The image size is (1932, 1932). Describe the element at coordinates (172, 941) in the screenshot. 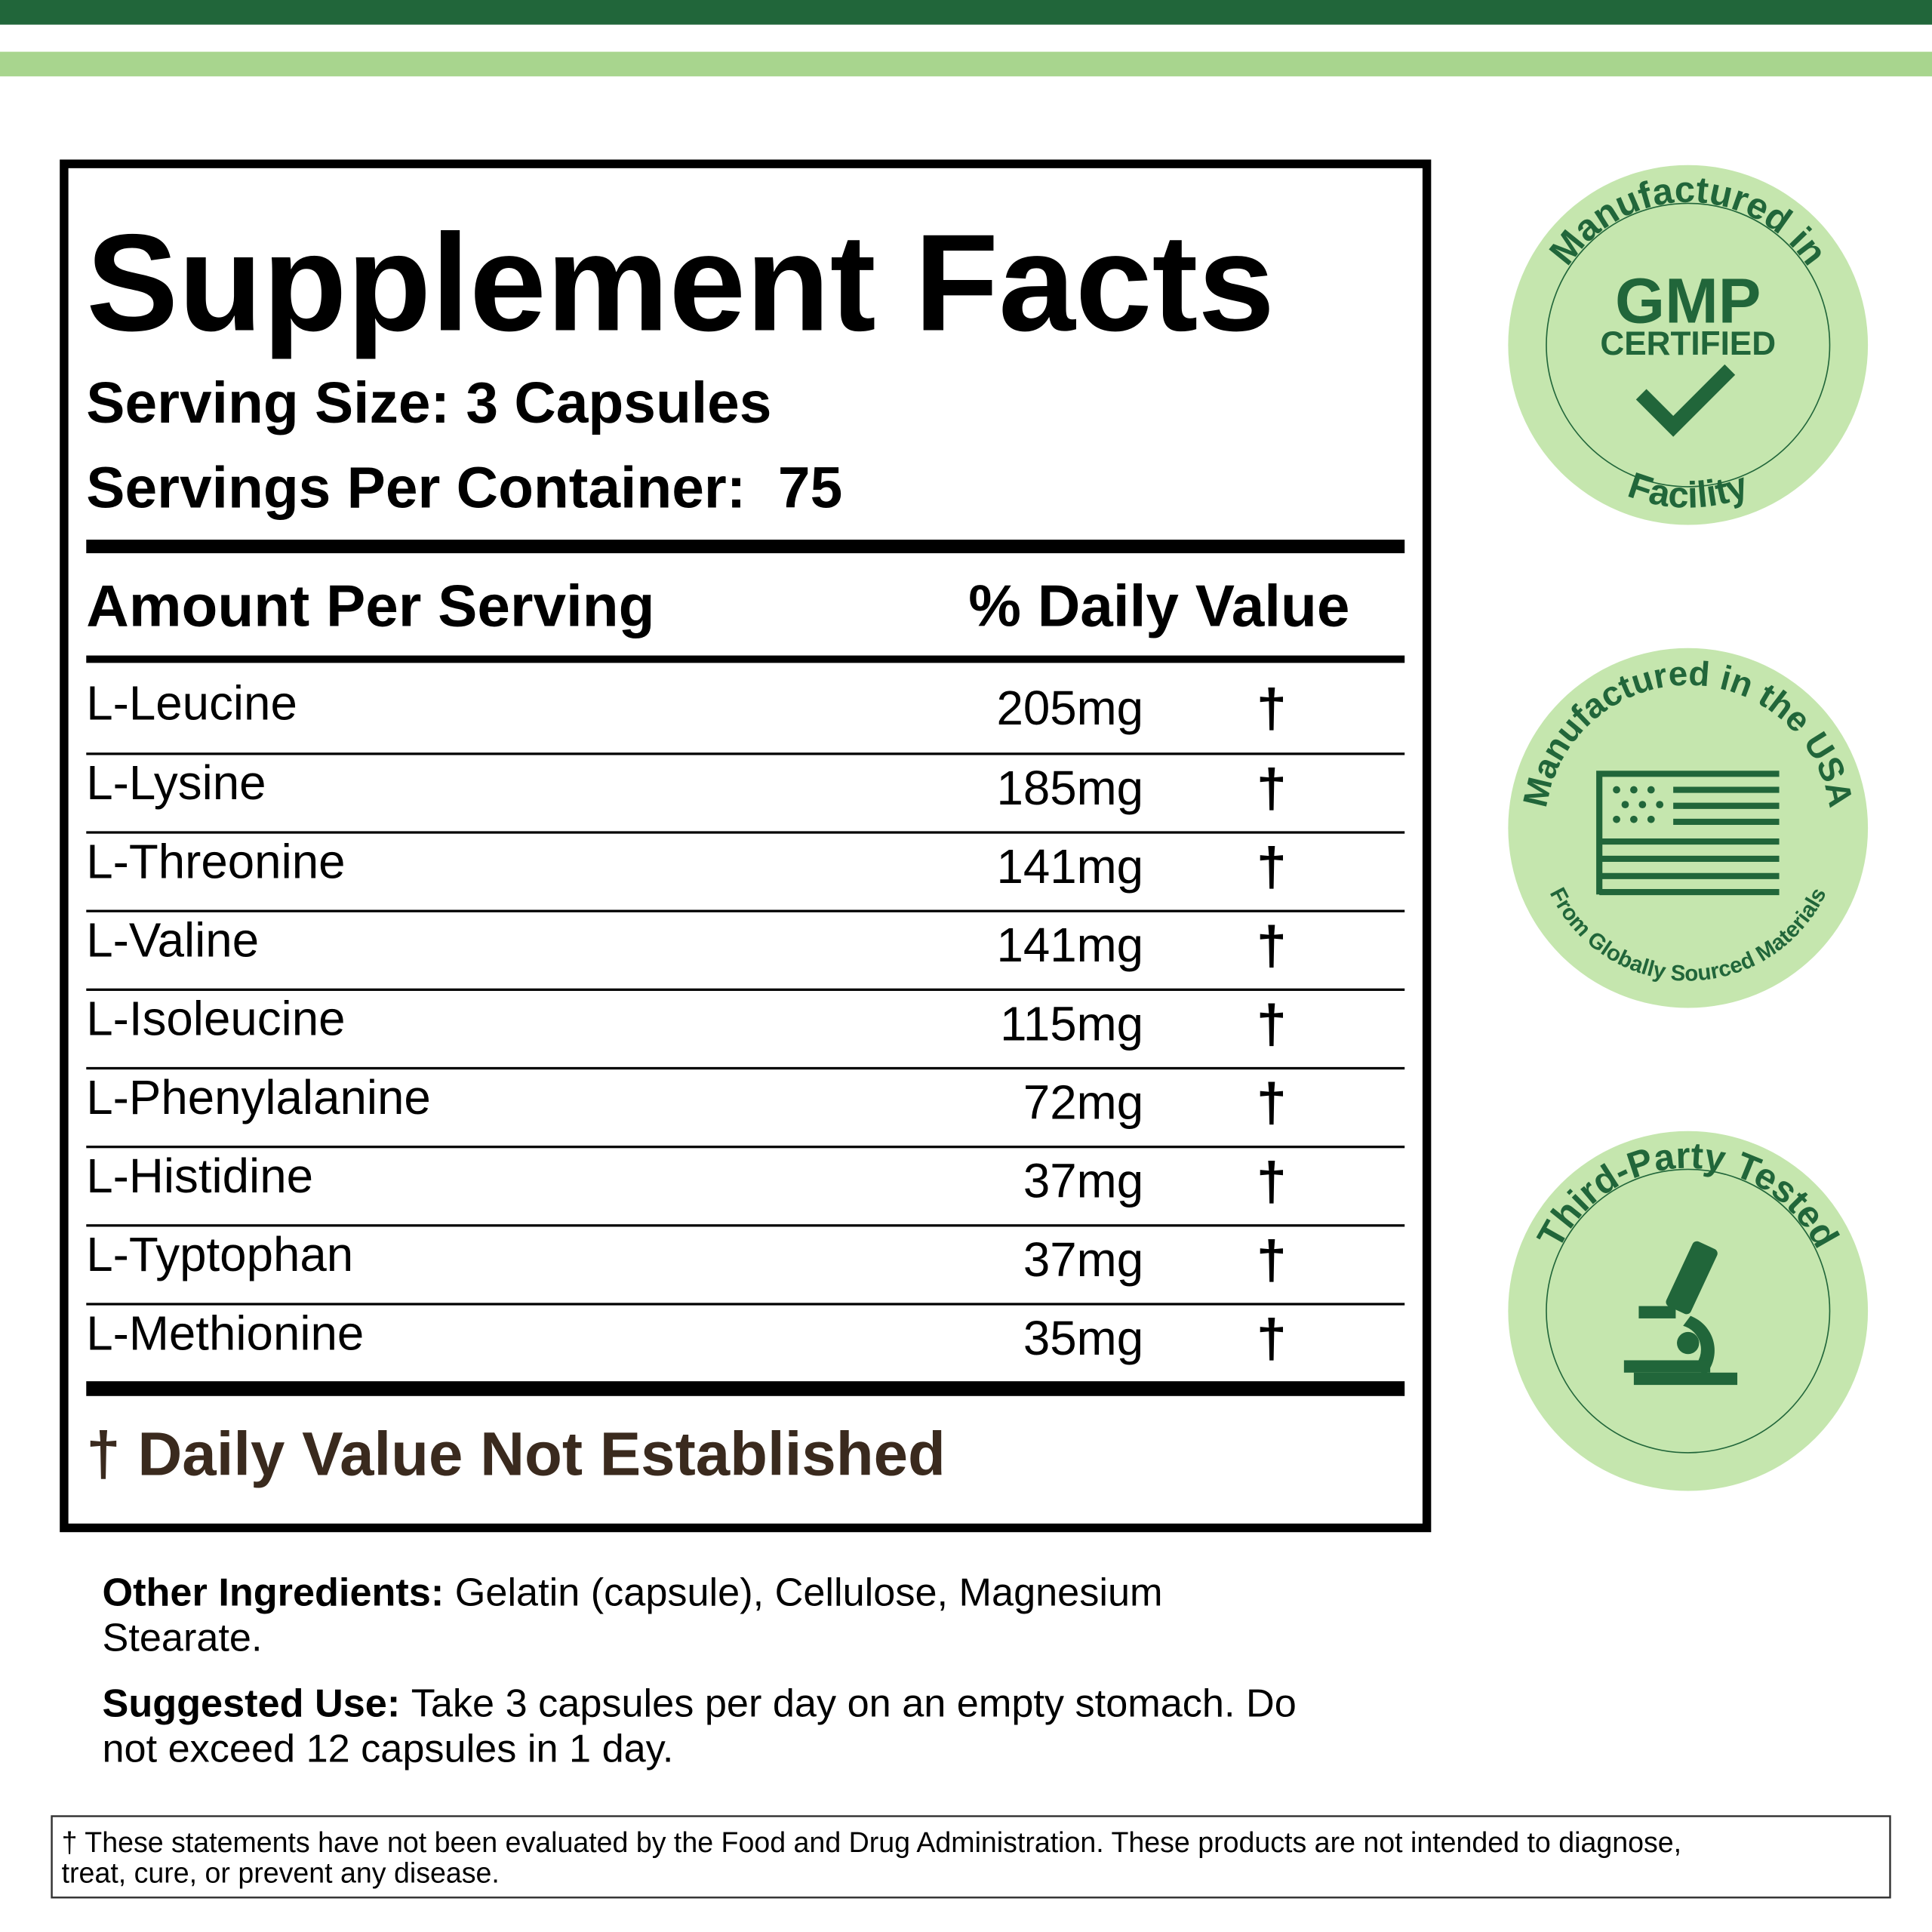

I see `ingredient: L-Valine` at that location.